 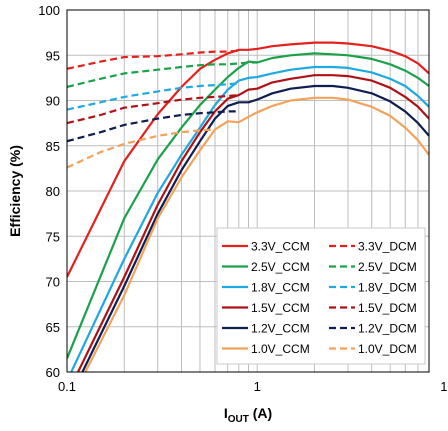 I want to click on y-tick-label: 80, so click(x=53, y=191).